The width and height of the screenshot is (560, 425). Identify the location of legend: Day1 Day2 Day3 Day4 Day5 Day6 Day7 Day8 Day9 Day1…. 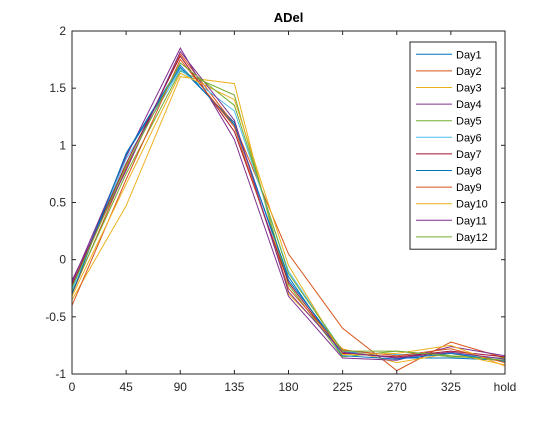
(453, 145).